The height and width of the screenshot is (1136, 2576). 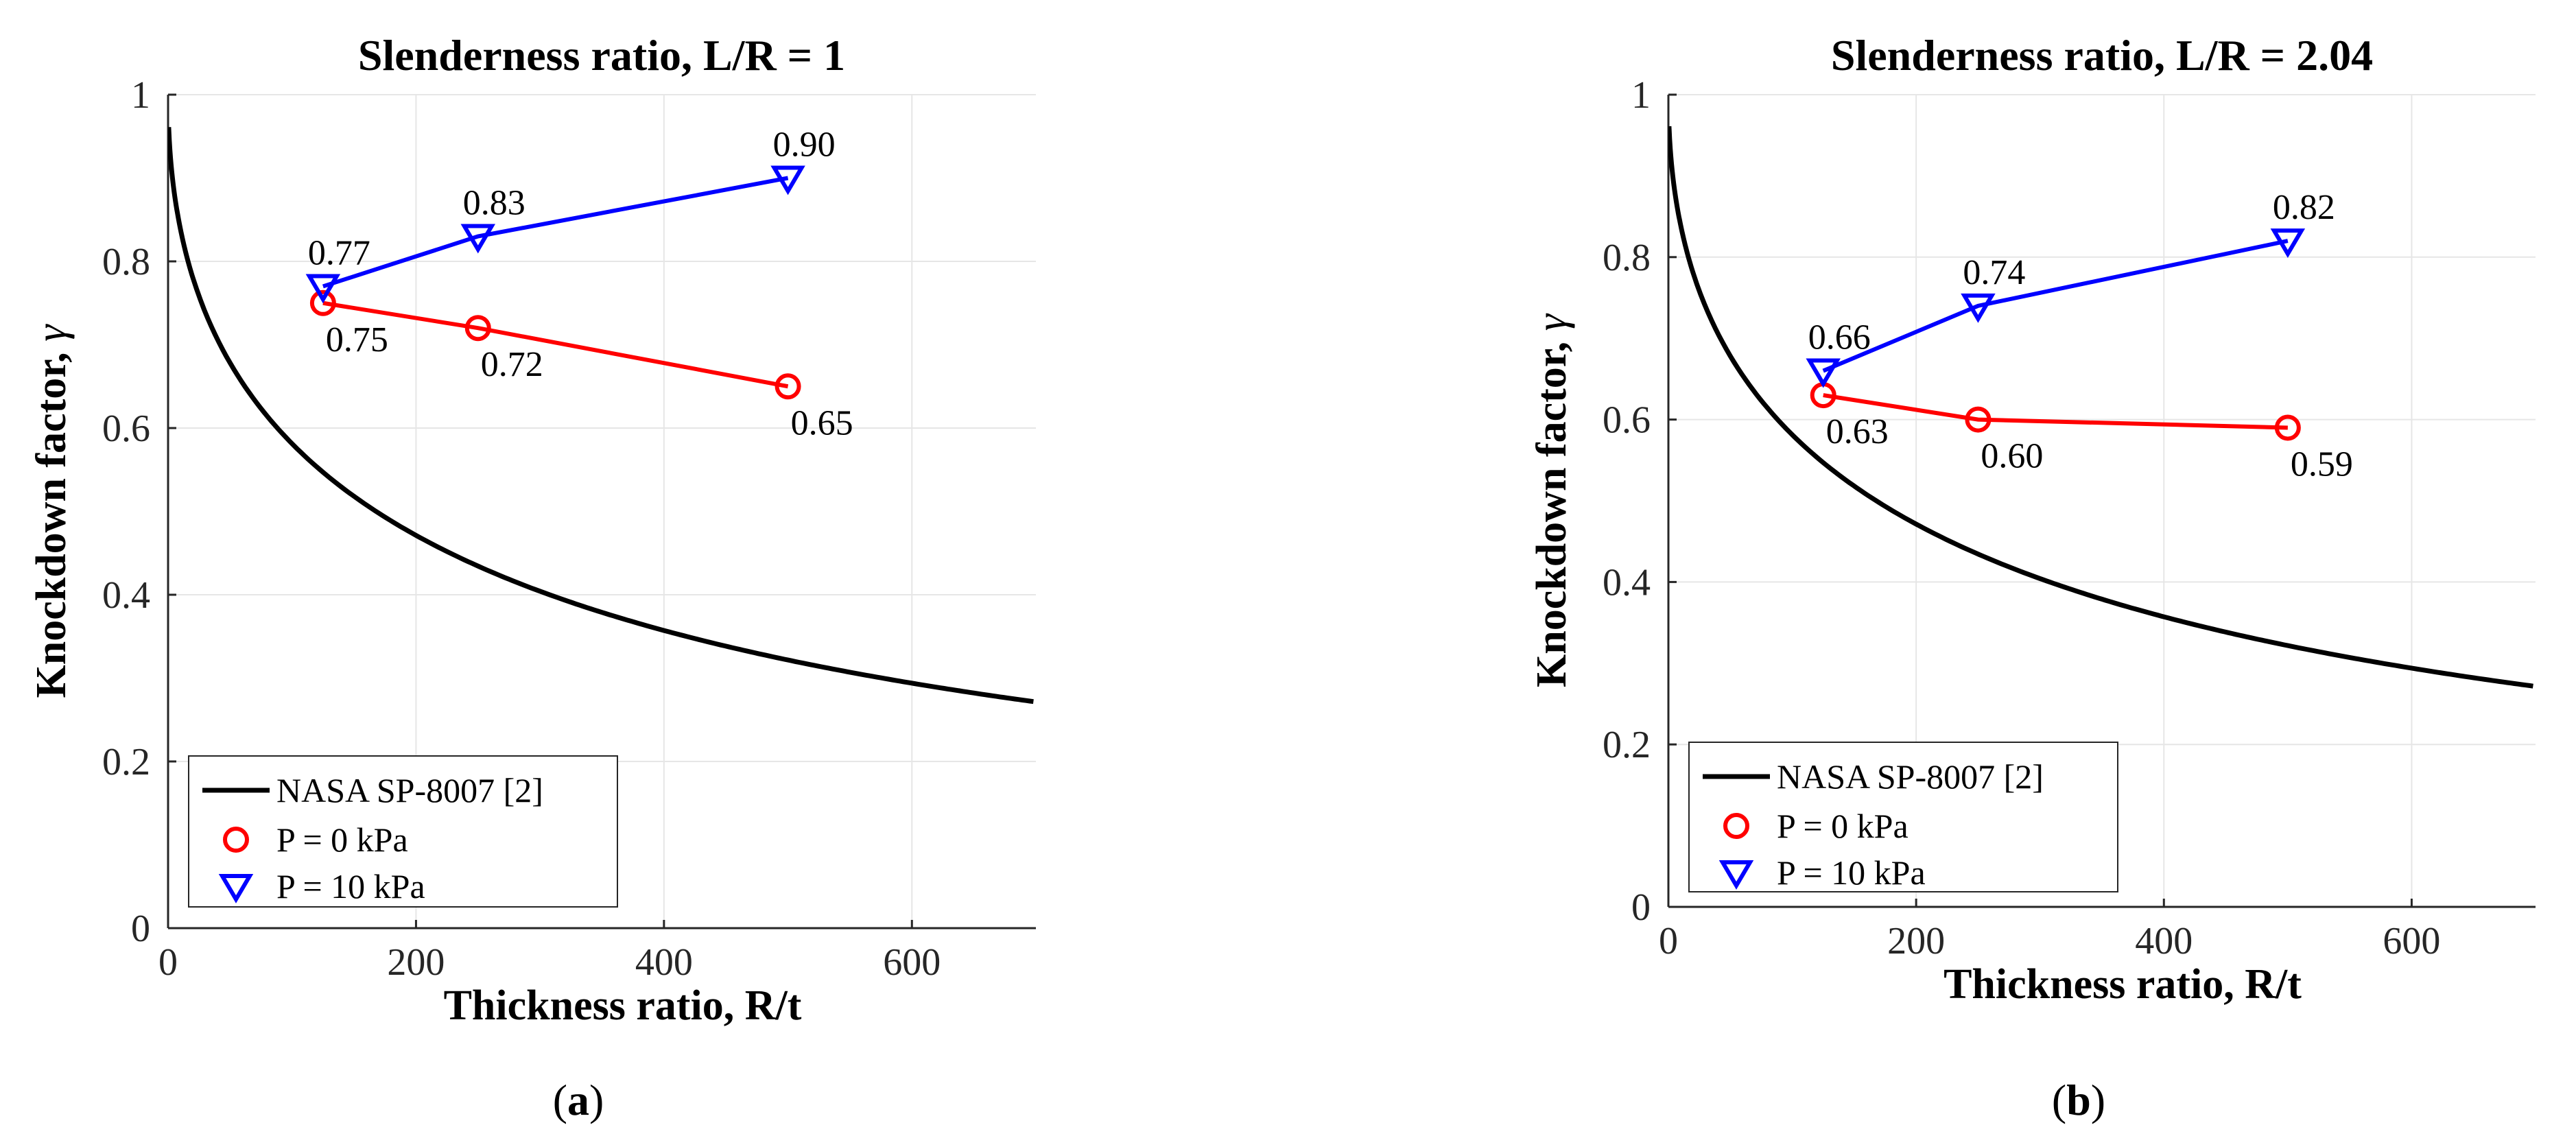 What do you see at coordinates (2102, 56) in the screenshot?
I see `chart-title: Slenderness ratio, L/R = 2.04` at bounding box center [2102, 56].